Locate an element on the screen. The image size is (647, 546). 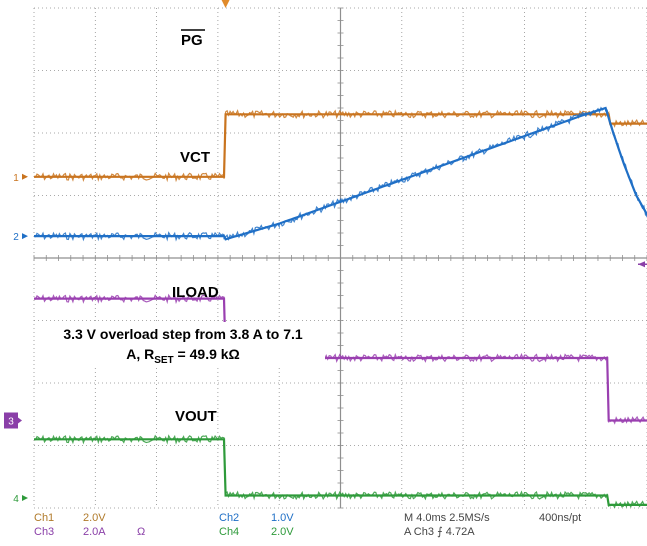
ch2-marker-arrow is located at coordinates (25, 236).